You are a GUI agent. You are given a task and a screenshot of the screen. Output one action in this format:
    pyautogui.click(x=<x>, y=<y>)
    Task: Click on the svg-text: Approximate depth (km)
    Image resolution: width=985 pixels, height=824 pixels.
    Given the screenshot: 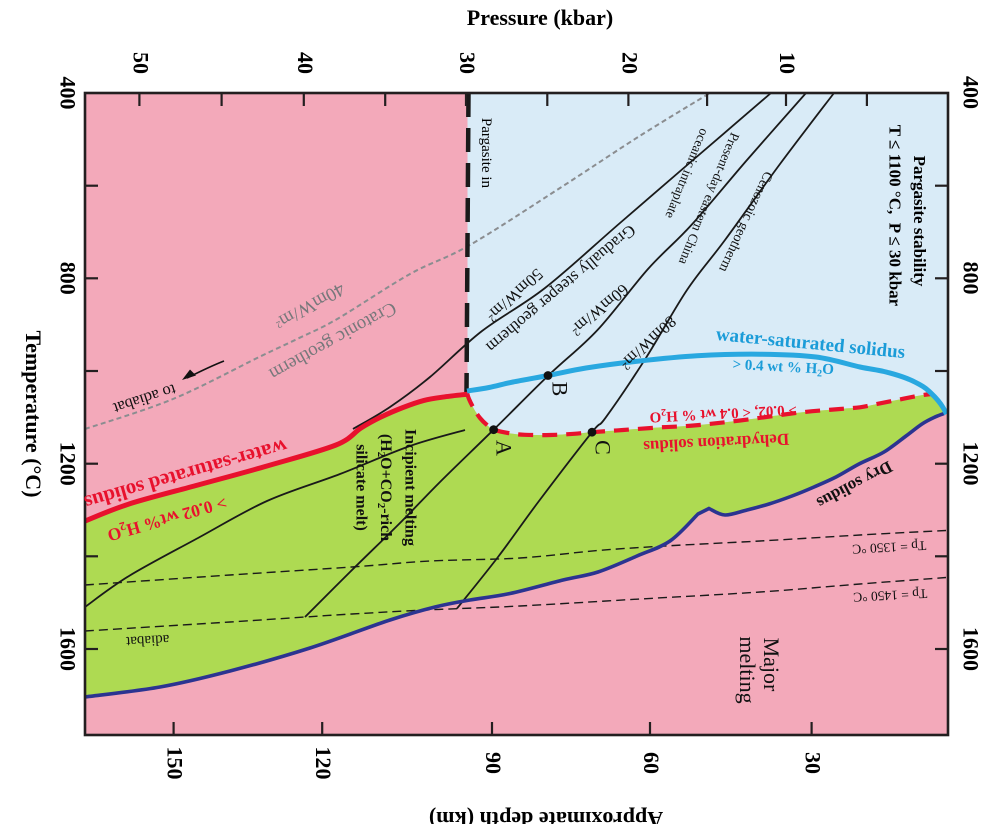 What is the action you would take?
    pyautogui.click(x=546, y=815)
    